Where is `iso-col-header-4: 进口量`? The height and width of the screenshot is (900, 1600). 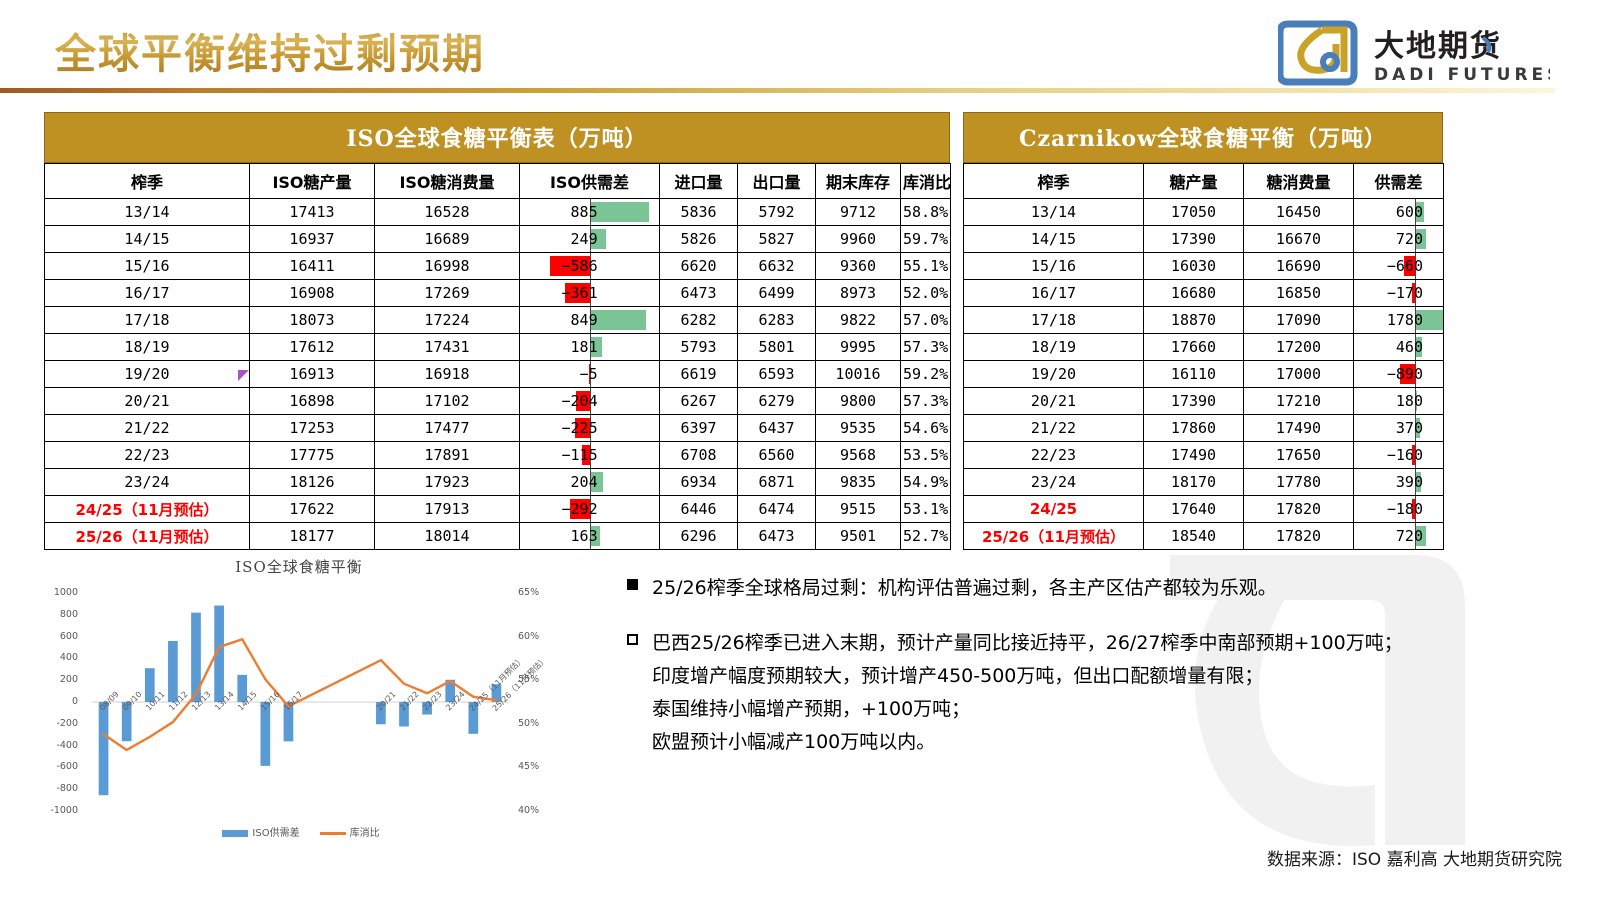 iso-col-header-4: 进口量 is located at coordinates (698, 181).